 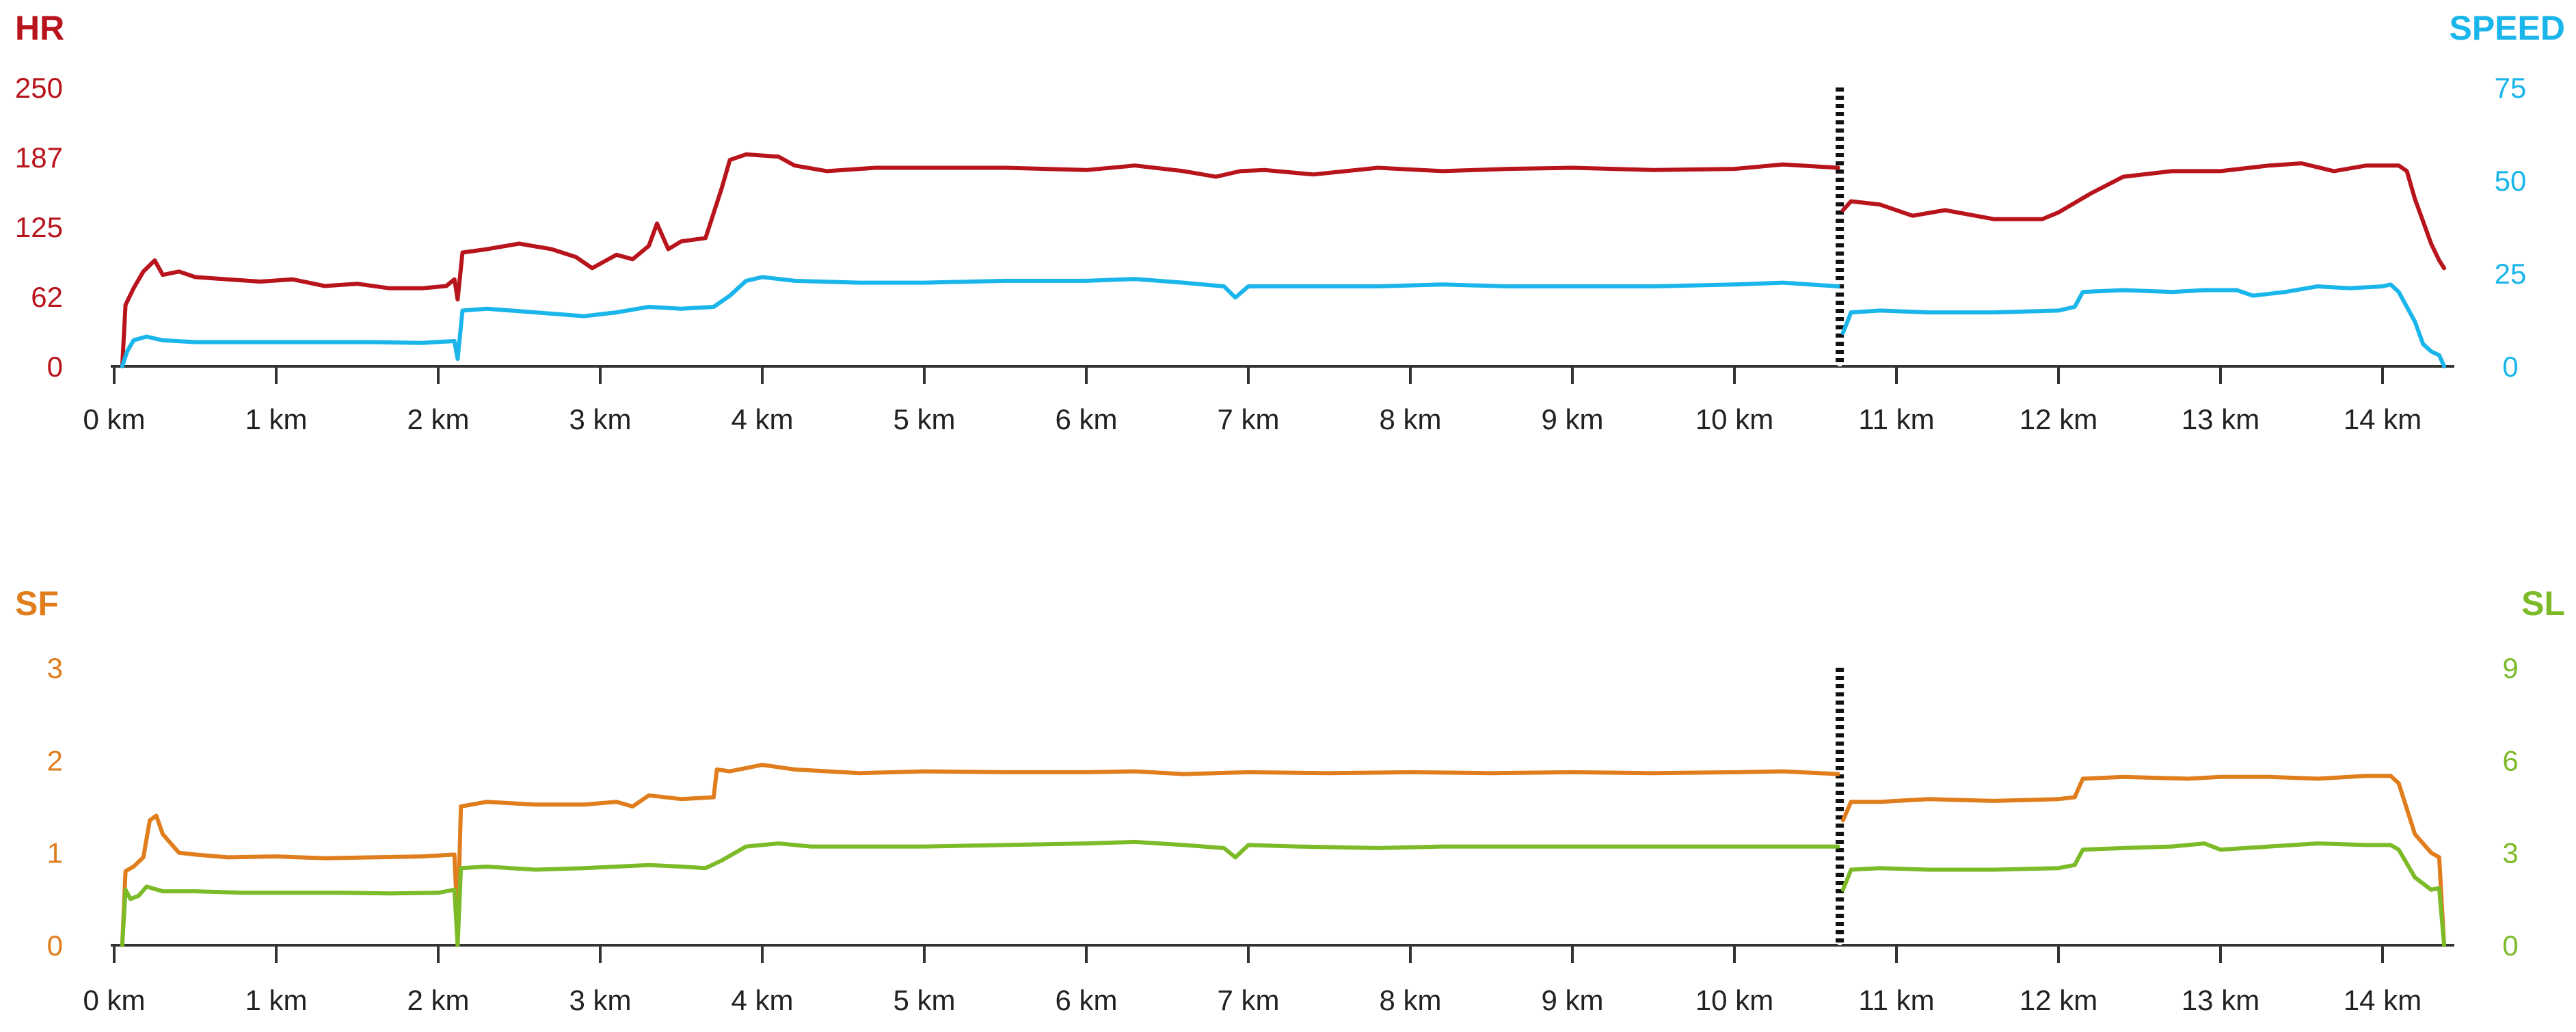 What do you see at coordinates (924, 1000) in the screenshot?
I see `chart-2-x-tick-label: 5 km` at bounding box center [924, 1000].